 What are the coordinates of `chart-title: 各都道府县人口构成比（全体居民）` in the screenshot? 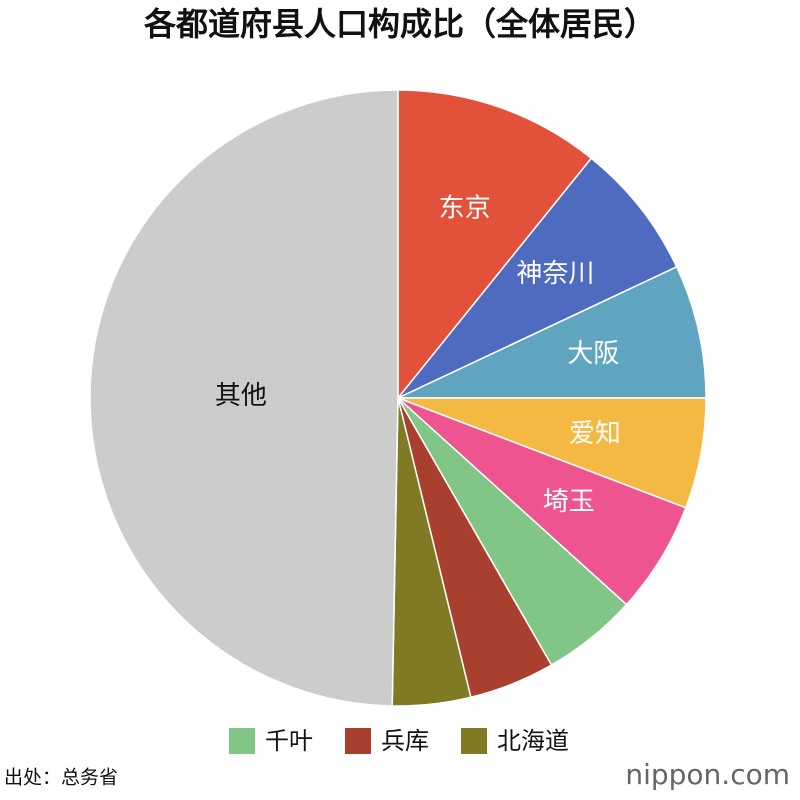 It's located at (400, 24).